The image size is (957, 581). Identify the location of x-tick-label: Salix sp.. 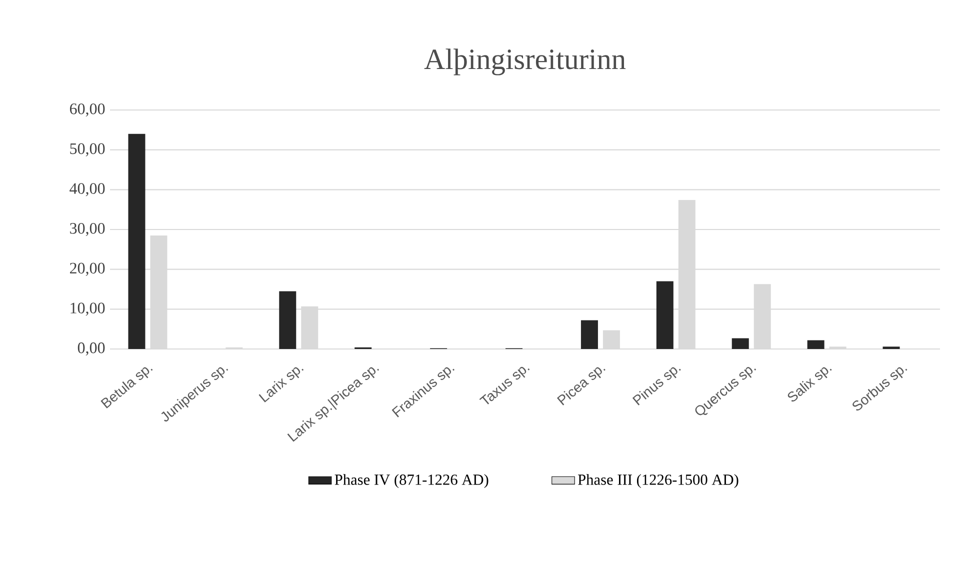
(810, 384).